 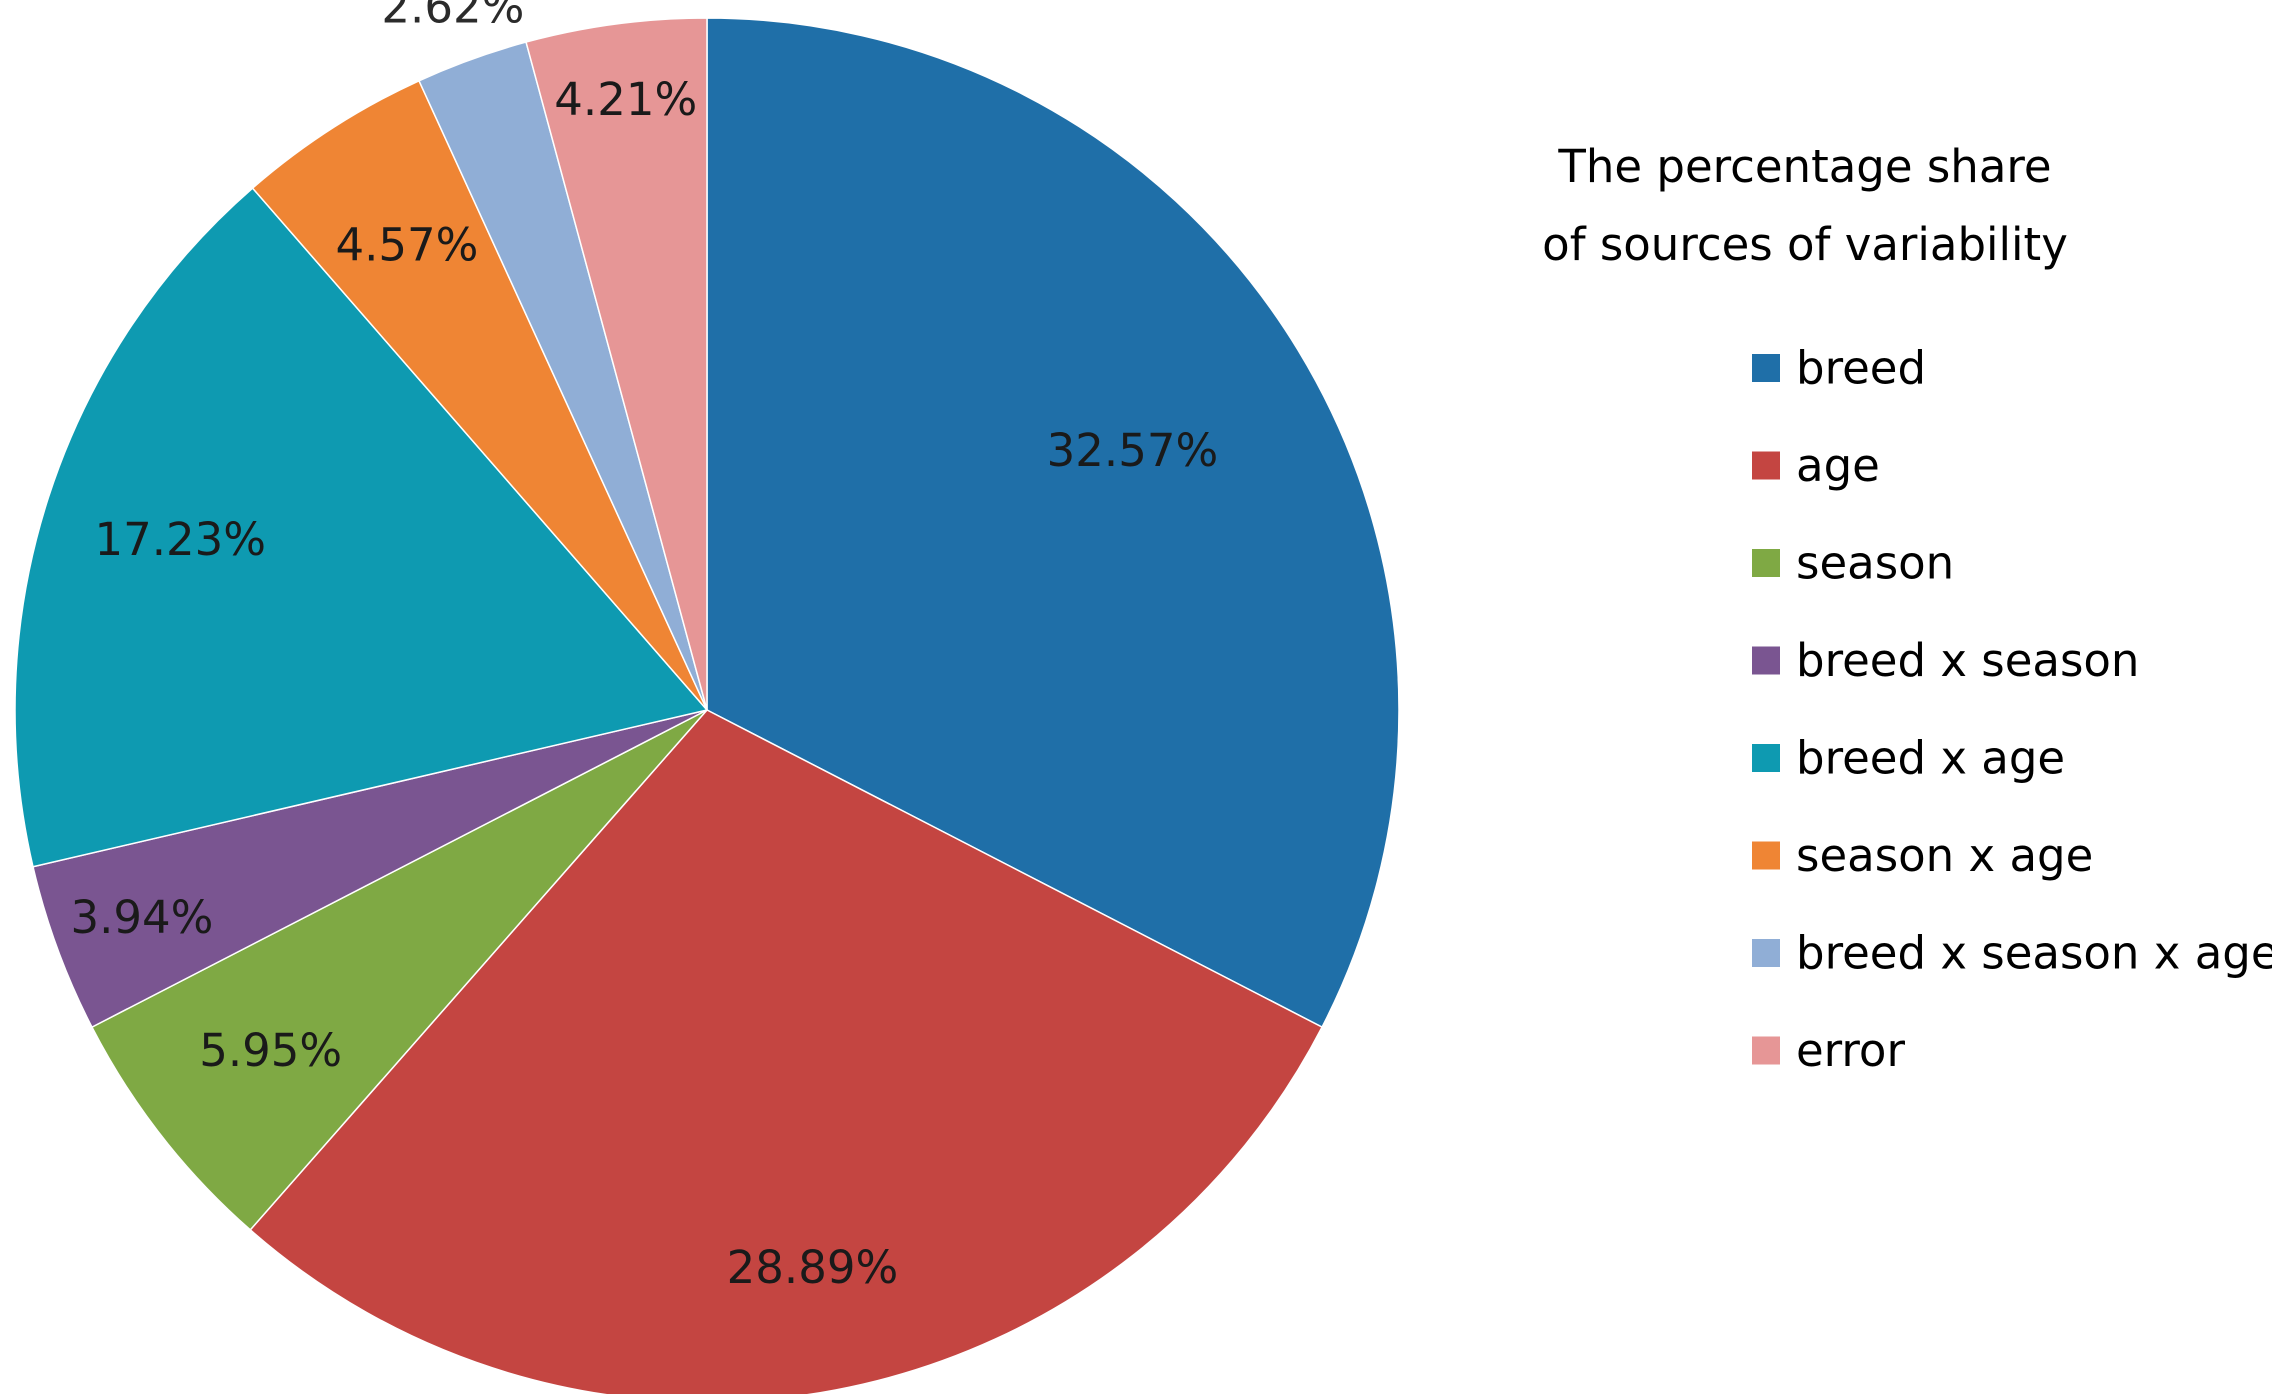 What do you see at coordinates (479, 395) in the screenshot?
I see `pie-slice-season-x-age` at bounding box center [479, 395].